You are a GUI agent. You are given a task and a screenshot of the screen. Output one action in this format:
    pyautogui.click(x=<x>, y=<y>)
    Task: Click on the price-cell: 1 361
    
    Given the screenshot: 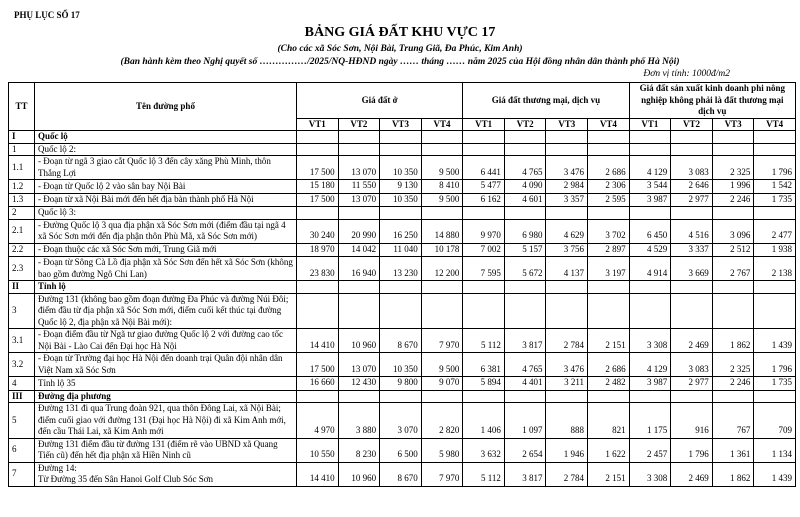 What is the action you would take?
    pyautogui.click(x=733, y=450)
    